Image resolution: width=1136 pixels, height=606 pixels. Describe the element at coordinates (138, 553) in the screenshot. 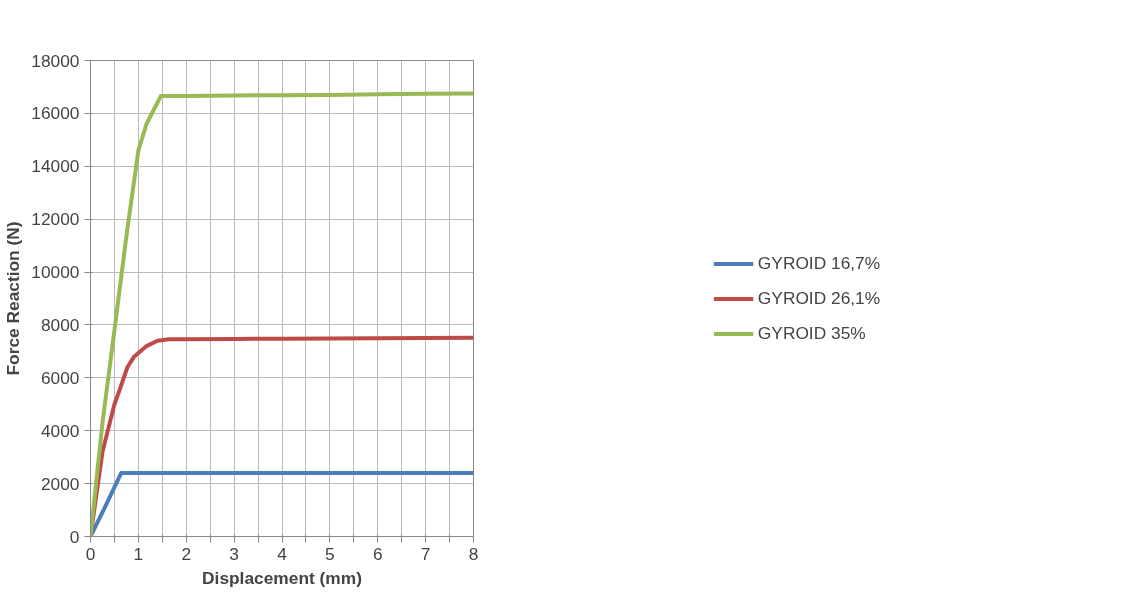

I see `x-tick-label: 1` at that location.